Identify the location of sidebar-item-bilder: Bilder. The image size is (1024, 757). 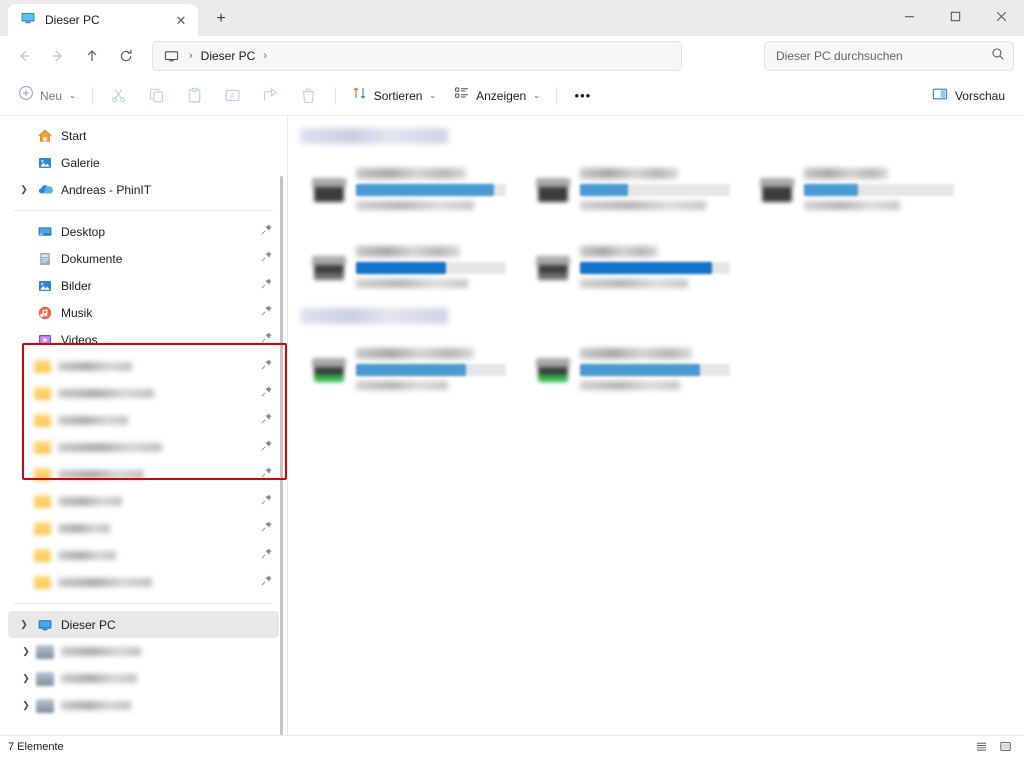
(143, 285).